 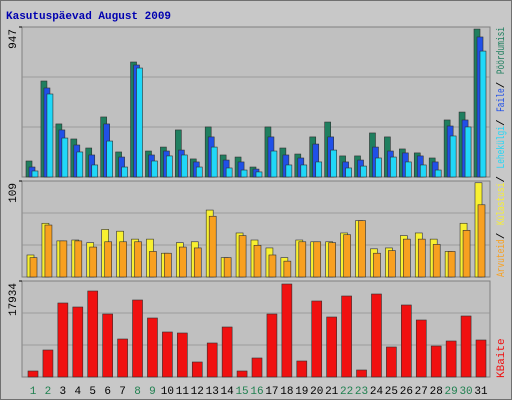 I want to click on legend-label: KBaite, so click(x=502, y=358).